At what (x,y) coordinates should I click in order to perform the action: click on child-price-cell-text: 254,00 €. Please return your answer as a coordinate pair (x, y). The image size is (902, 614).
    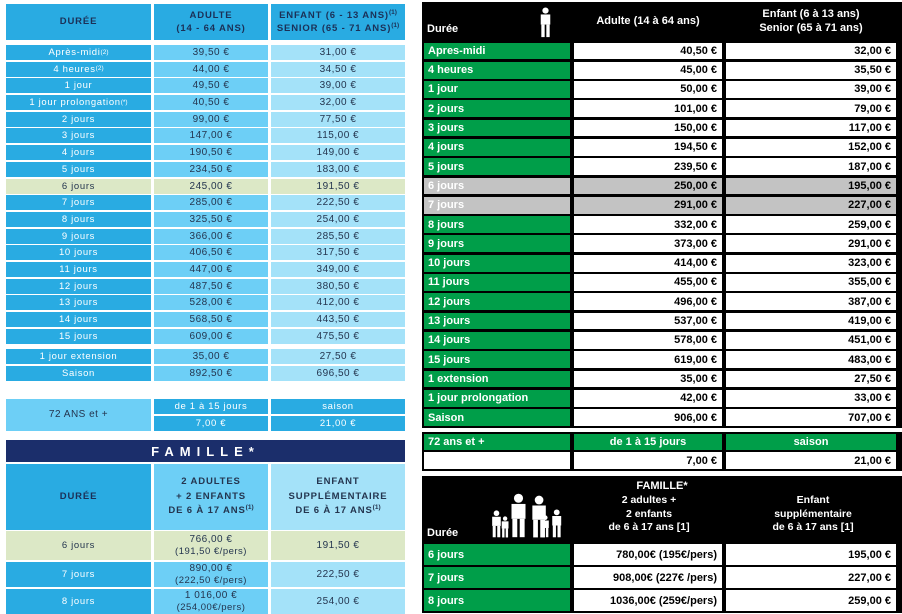
    Looking at the image, I should click on (338, 219).